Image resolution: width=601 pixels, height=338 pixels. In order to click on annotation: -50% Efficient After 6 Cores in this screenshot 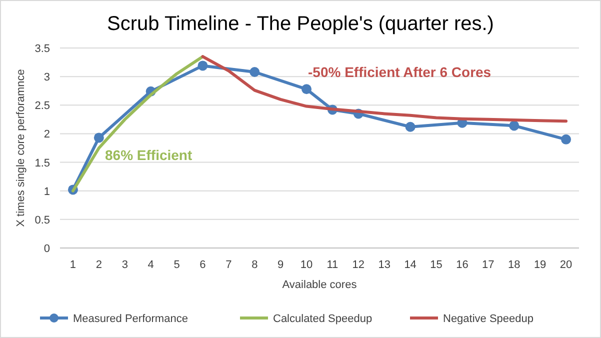, I will do `click(400, 72)`.